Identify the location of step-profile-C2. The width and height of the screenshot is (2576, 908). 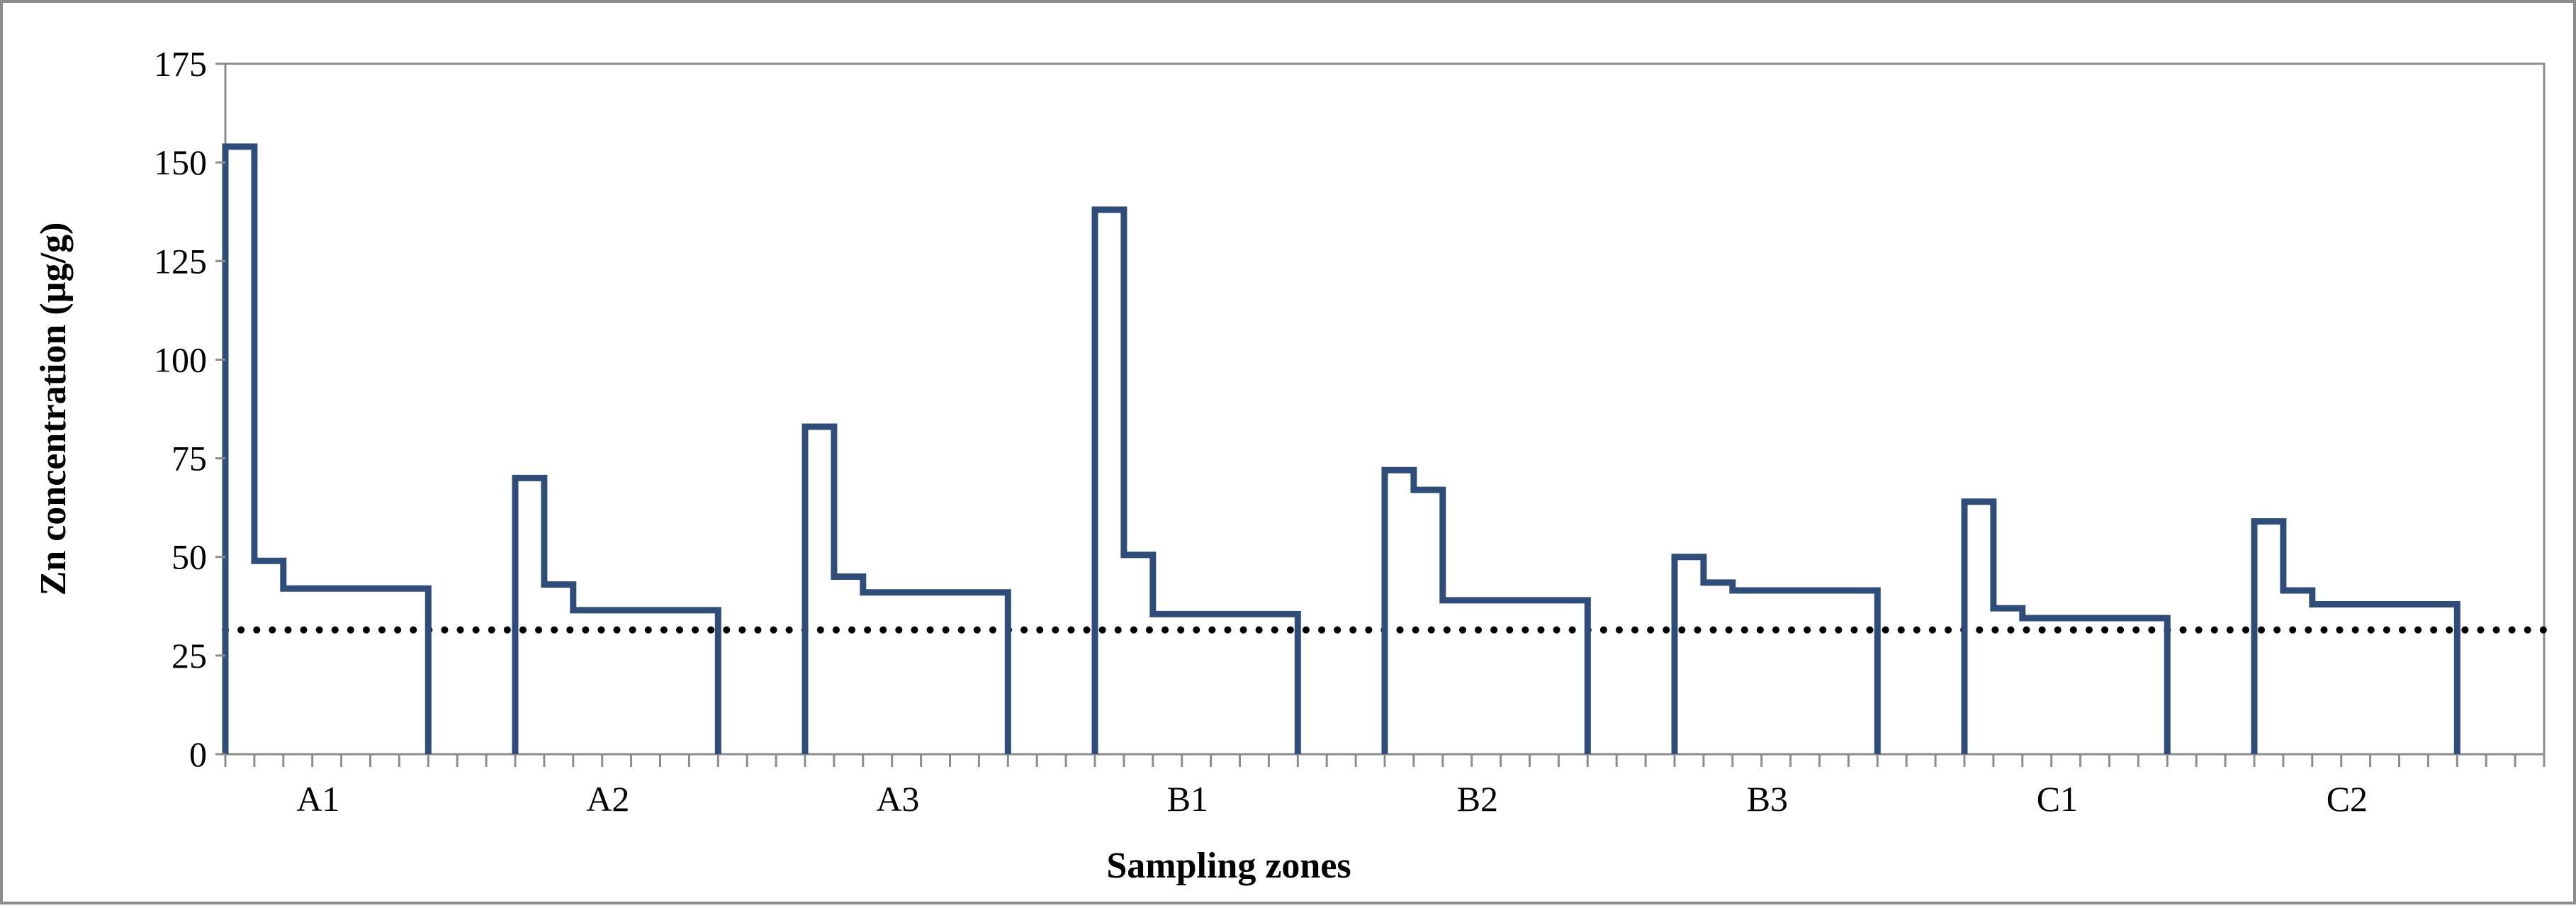
(2355, 636).